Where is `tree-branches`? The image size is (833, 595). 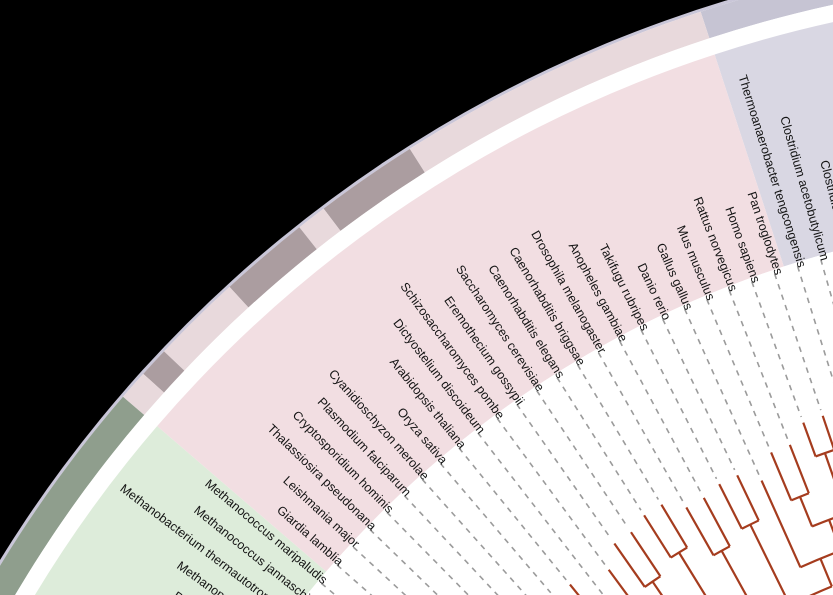 tree-branches is located at coordinates (701, 505).